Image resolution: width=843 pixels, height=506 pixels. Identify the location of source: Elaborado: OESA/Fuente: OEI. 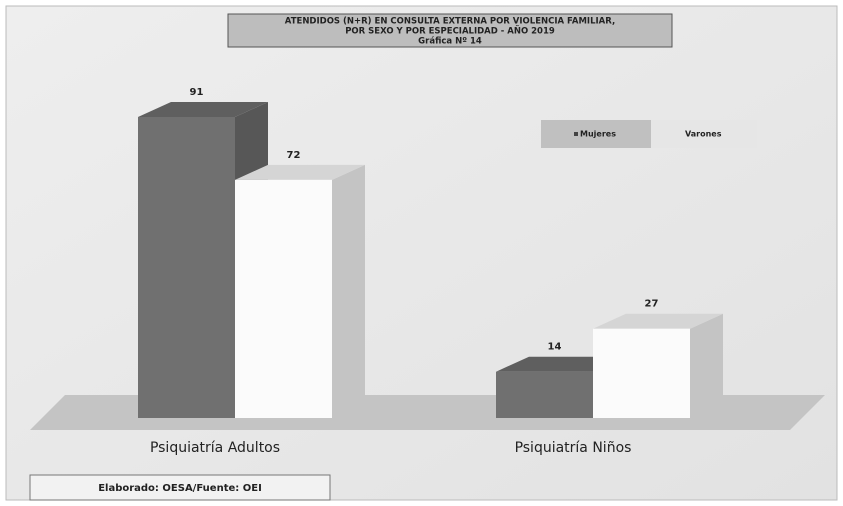
(180, 488).